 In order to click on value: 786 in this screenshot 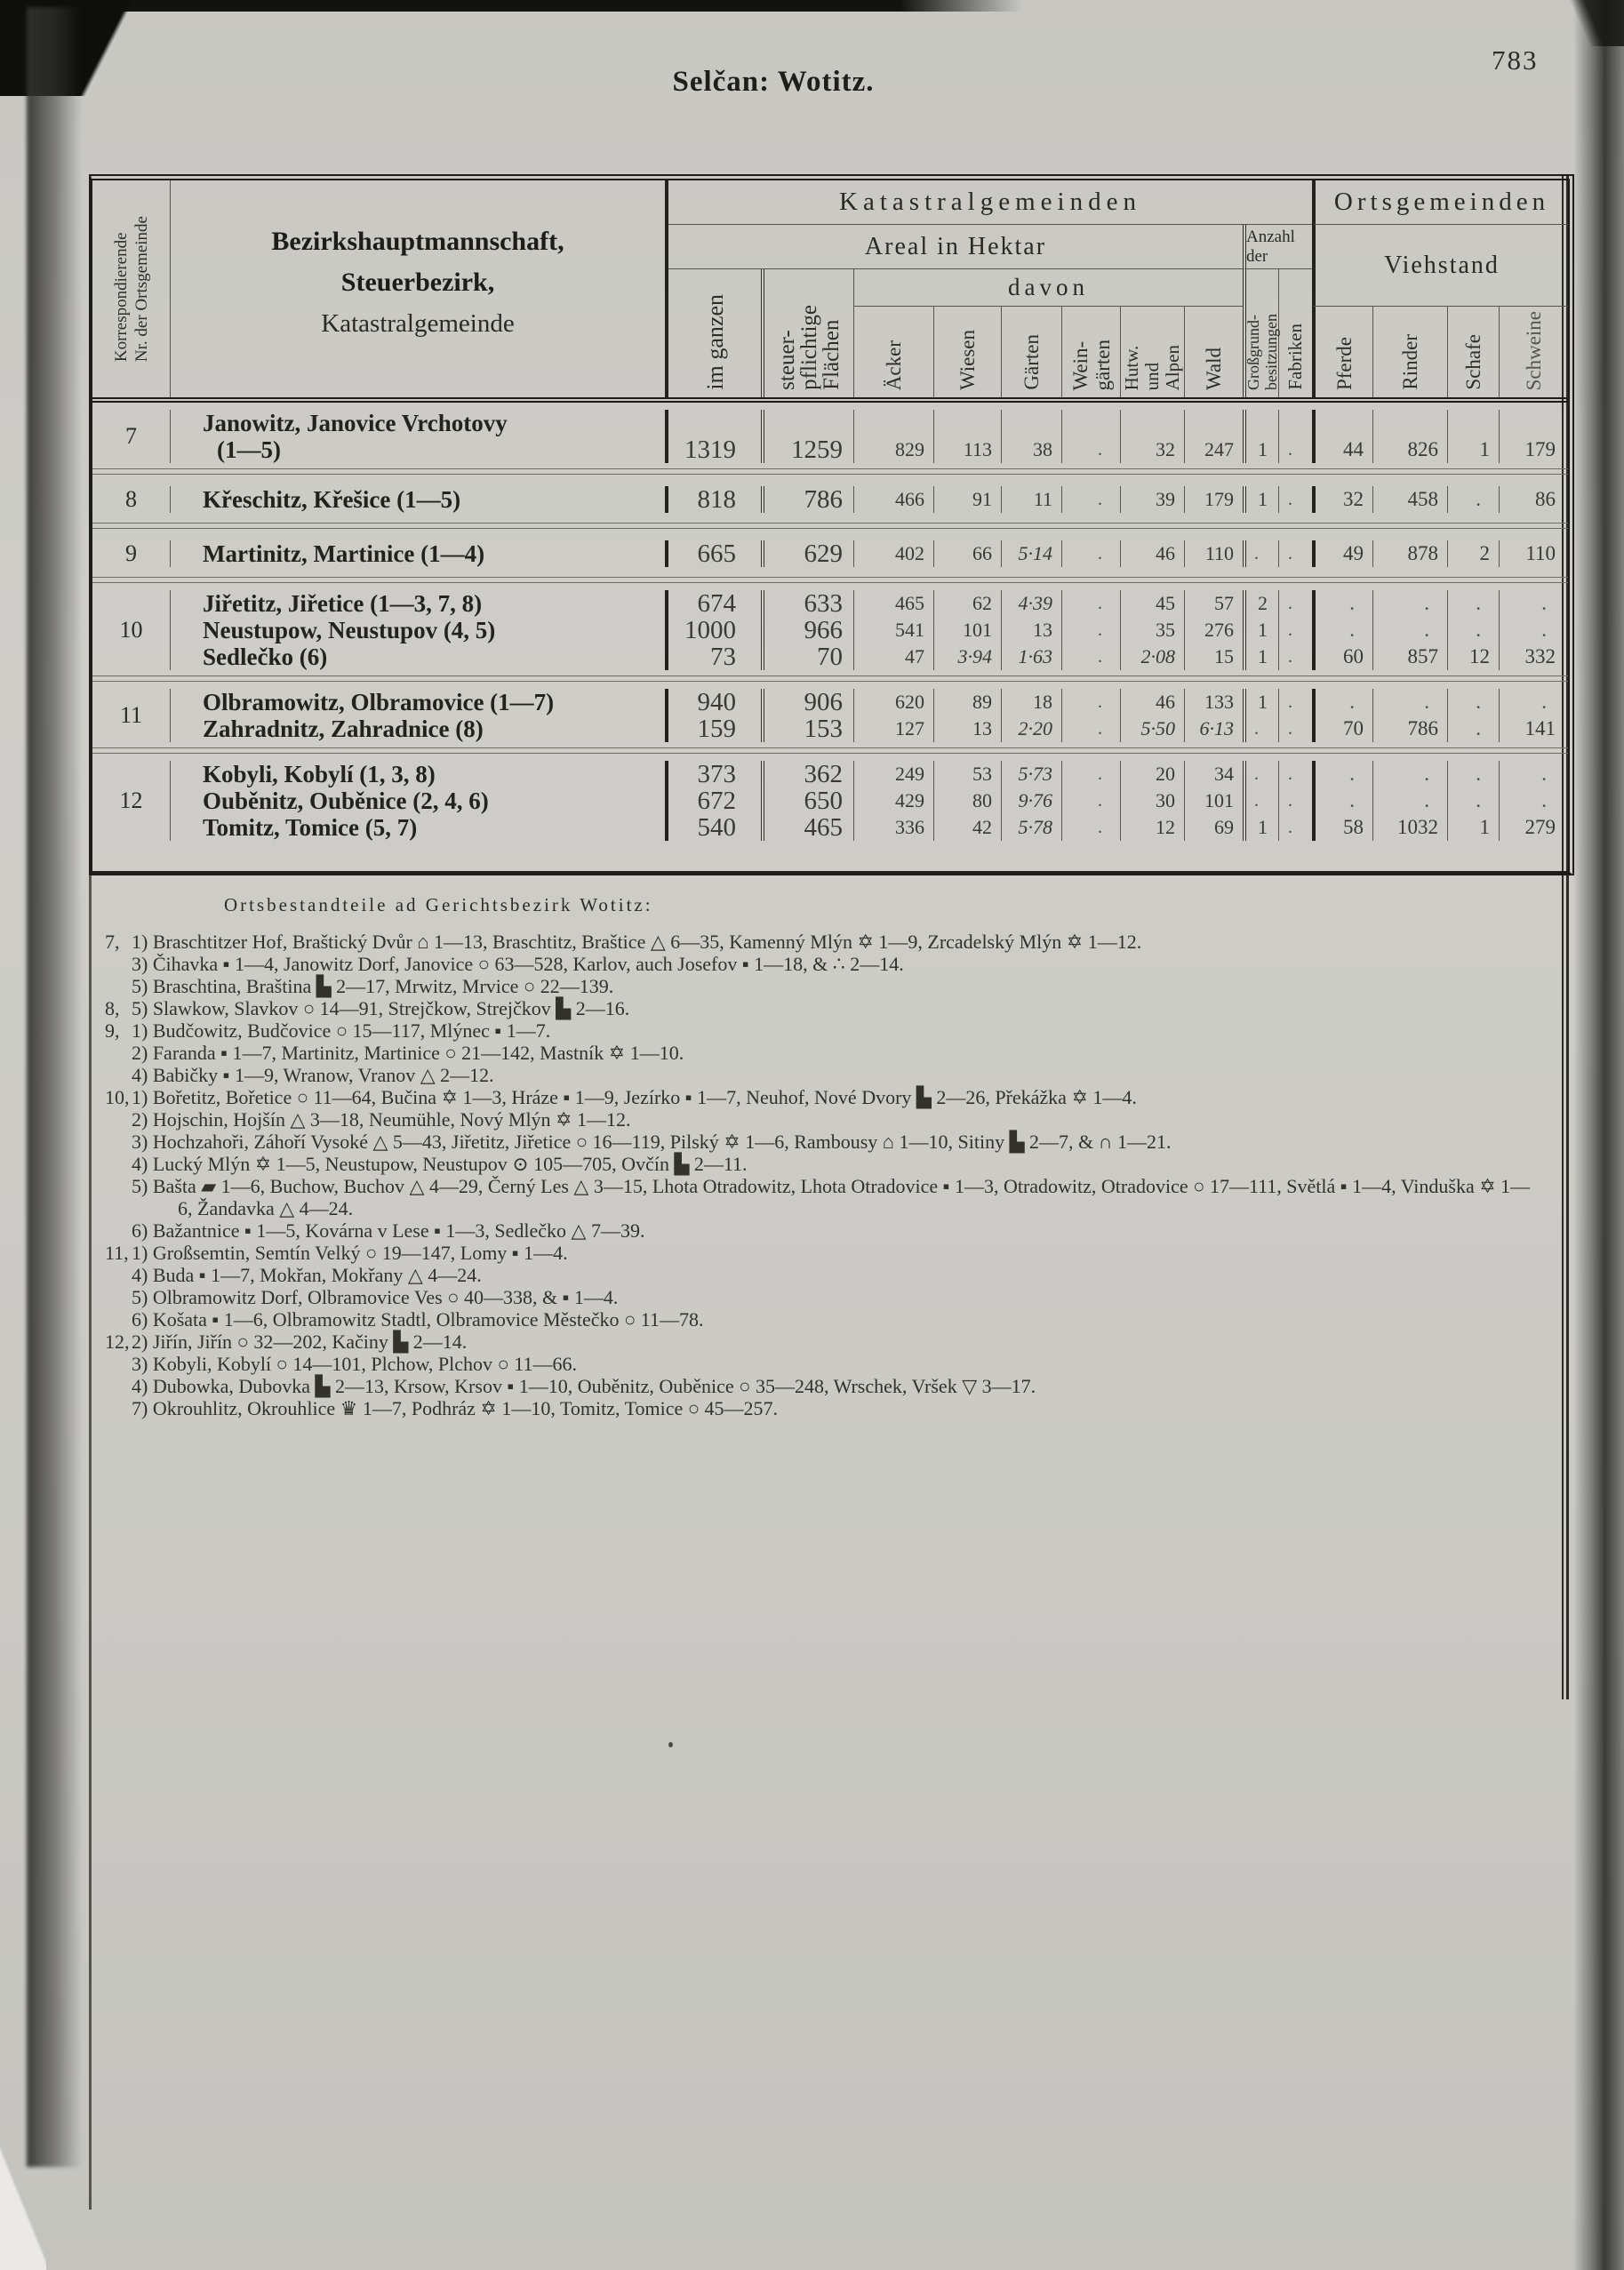, I will do `click(1423, 728)`.